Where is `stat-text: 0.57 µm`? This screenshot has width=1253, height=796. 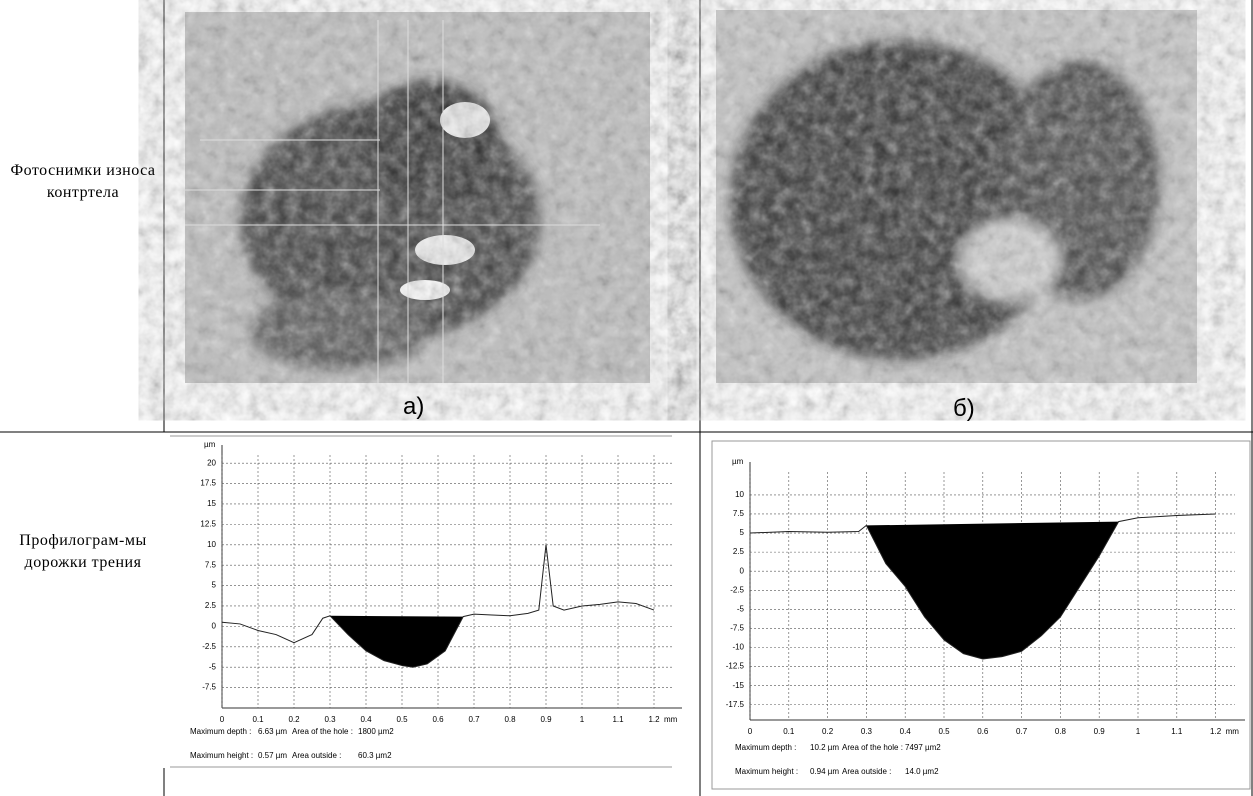 stat-text: 0.57 µm is located at coordinates (272, 755).